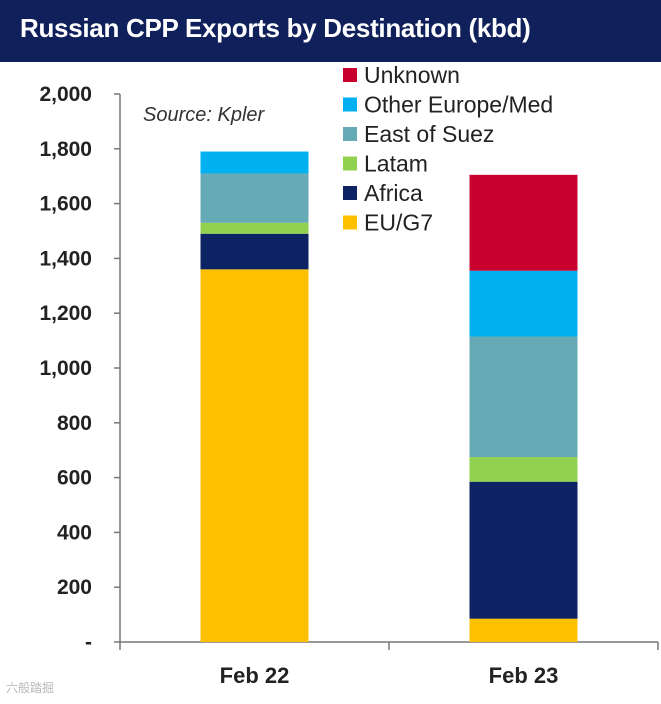  What do you see at coordinates (393, 193) in the screenshot?
I see `legend-label: Africa` at bounding box center [393, 193].